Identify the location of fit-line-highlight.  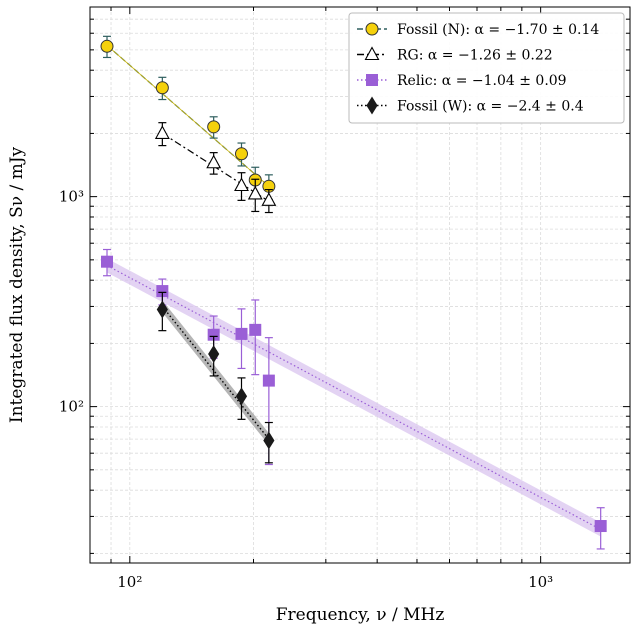
(188, 116).